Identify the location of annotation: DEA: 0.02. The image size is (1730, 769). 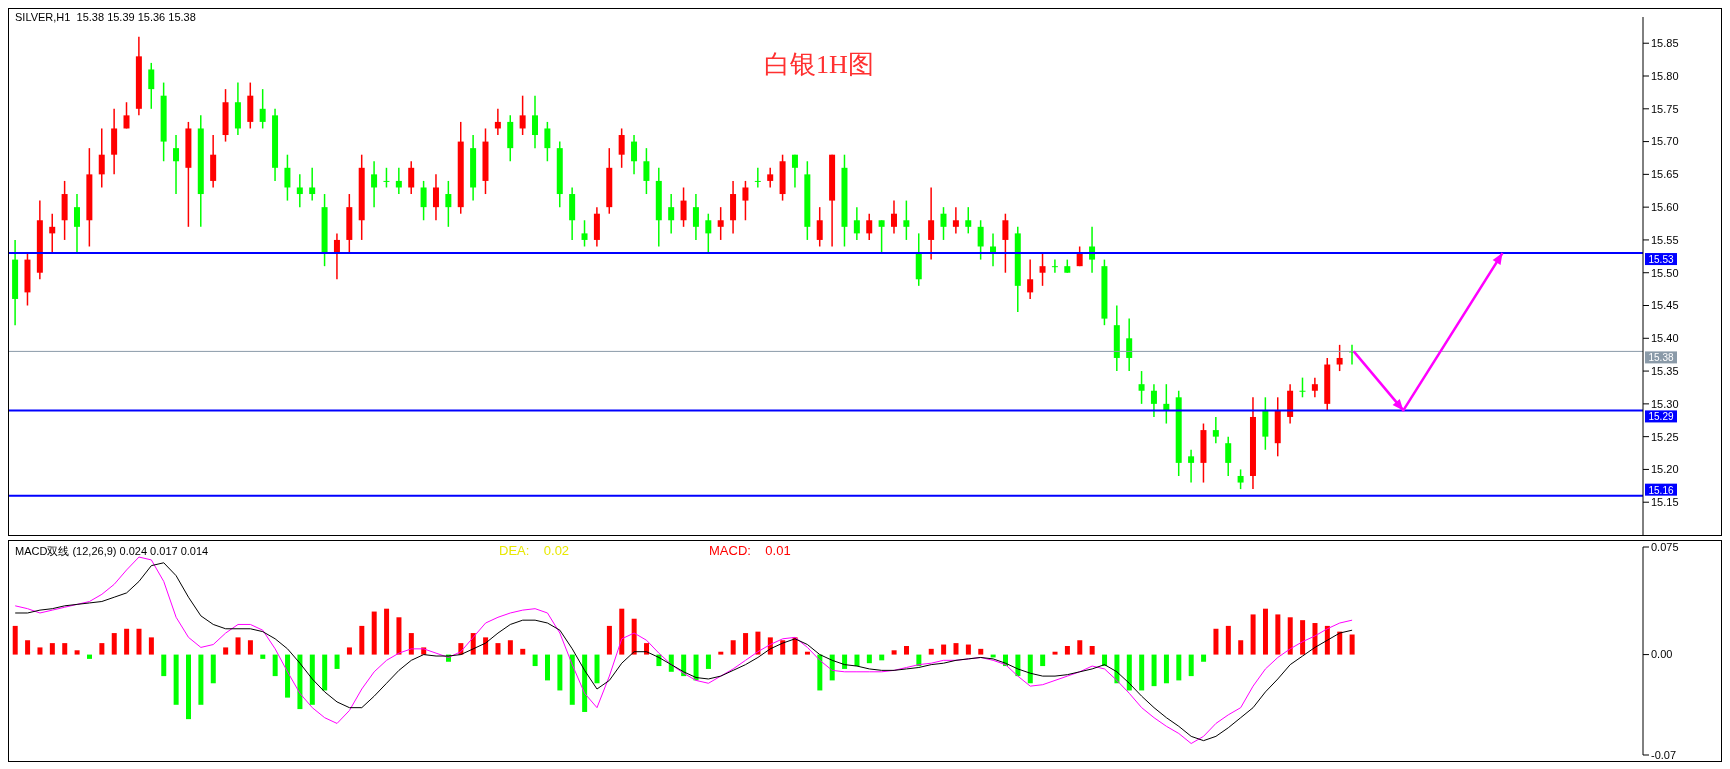
(534, 550).